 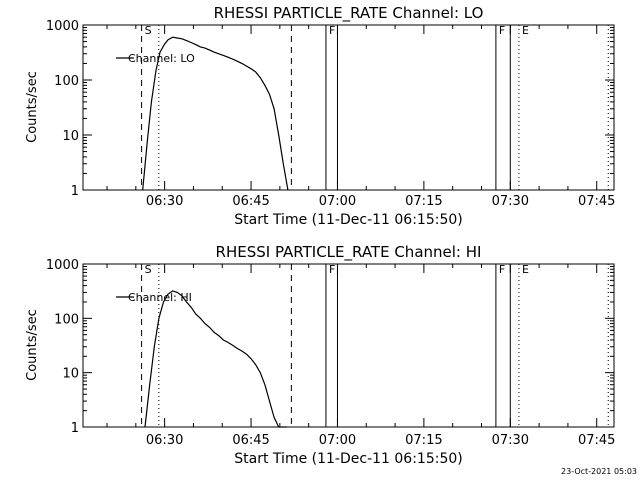 I want to click on chart-title: RHESSI PARTICLE_RATE Channel: HI, so click(x=349, y=252).